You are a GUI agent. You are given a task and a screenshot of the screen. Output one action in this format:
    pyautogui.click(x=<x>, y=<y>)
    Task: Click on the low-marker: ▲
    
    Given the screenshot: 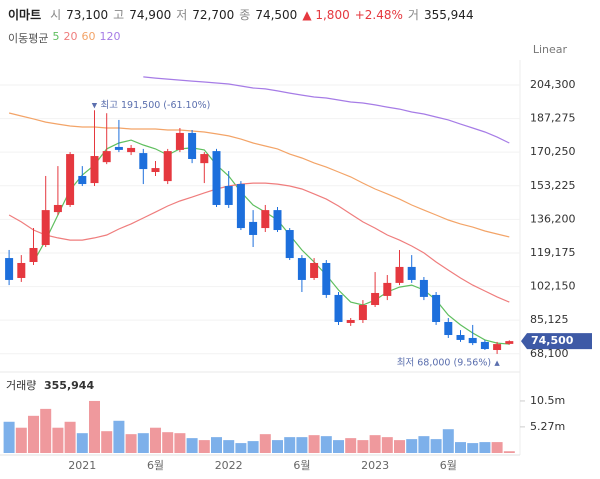 What is the action you would take?
    pyautogui.click(x=497, y=363)
    